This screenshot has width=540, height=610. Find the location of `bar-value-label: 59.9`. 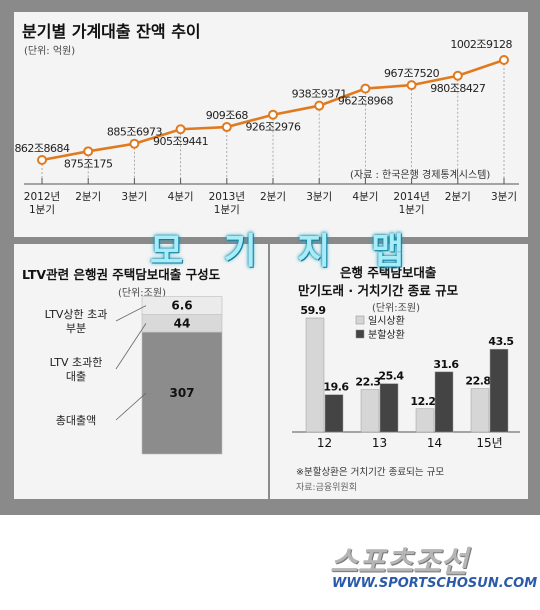

bar-value-label: 59.9 is located at coordinates (312, 310).